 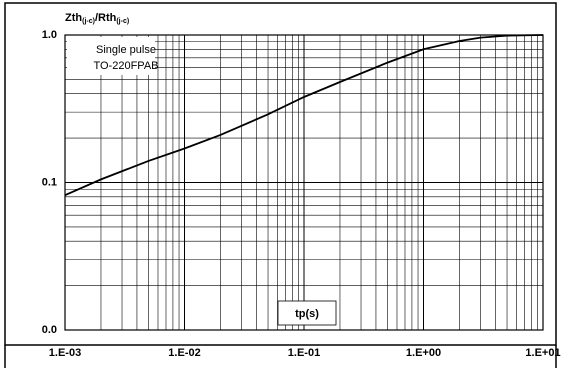 What do you see at coordinates (126, 50) in the screenshot?
I see `annotation: Single pulse` at bounding box center [126, 50].